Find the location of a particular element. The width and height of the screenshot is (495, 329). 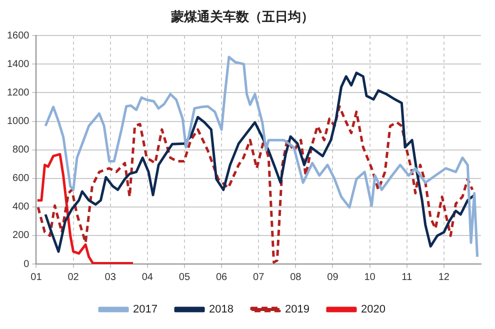

y-tick-label: 200 is located at coordinates (21, 236).